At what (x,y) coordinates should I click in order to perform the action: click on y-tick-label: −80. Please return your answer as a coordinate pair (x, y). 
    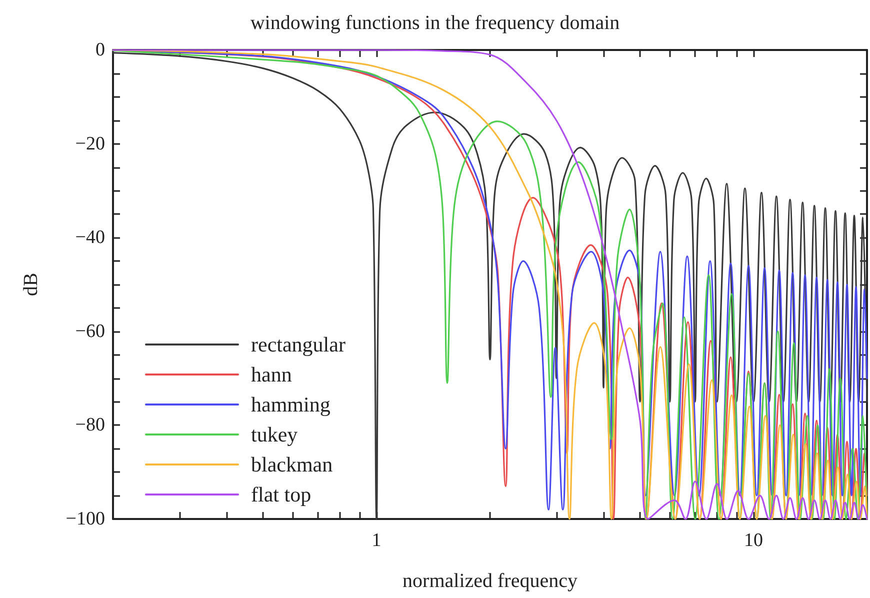
    Looking at the image, I should click on (90, 425).